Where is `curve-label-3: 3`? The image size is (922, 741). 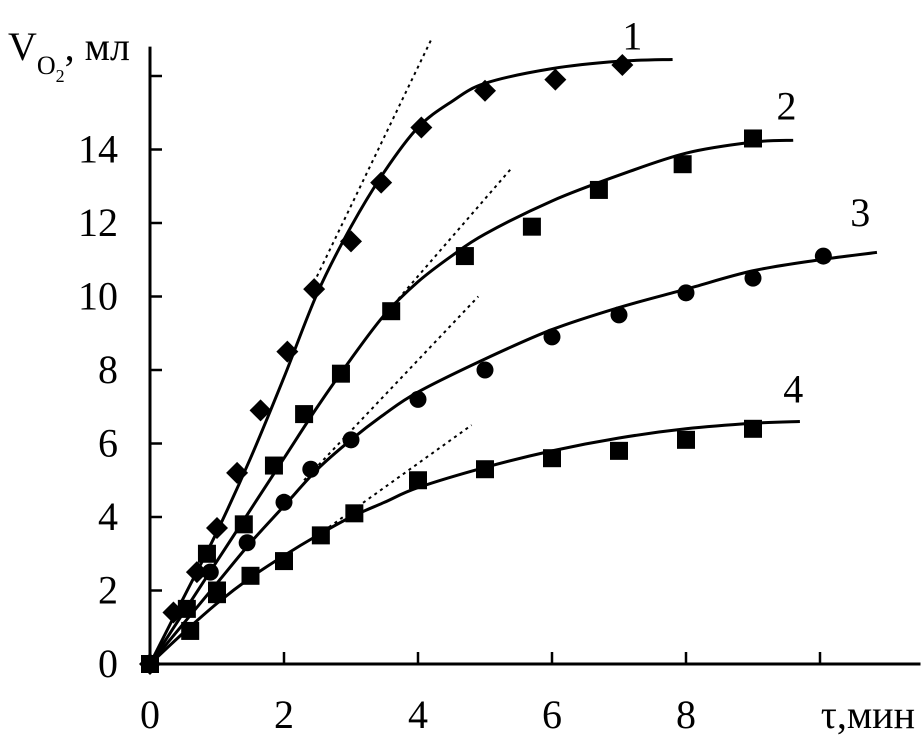
curve-label-3: 3 is located at coordinates (860, 212).